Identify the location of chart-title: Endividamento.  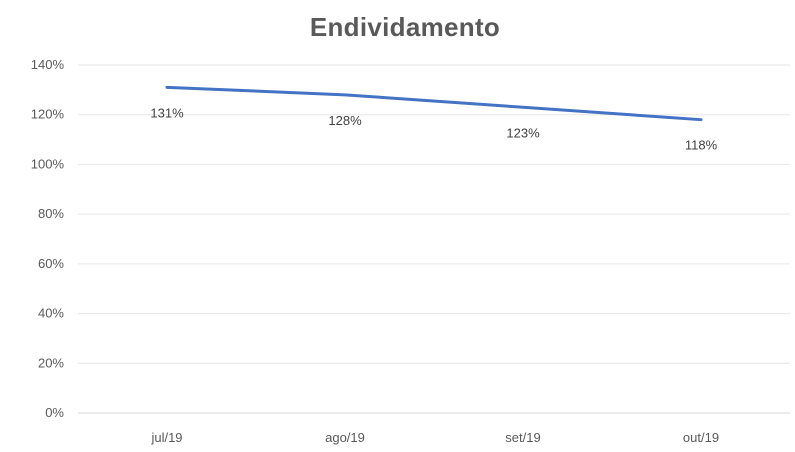
(405, 27).